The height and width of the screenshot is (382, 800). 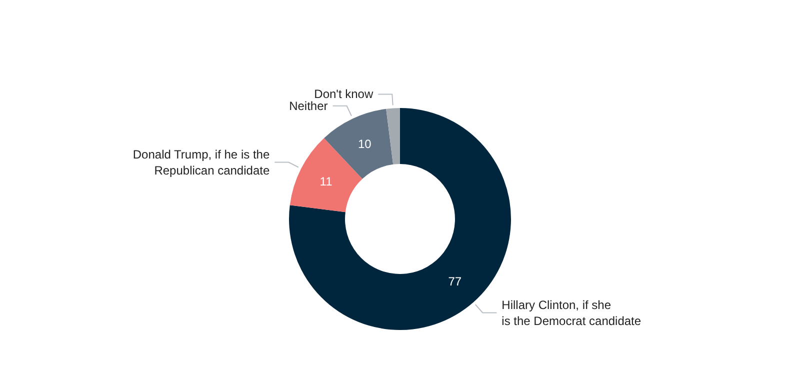 I want to click on slice-label: Don't know, so click(x=344, y=94).